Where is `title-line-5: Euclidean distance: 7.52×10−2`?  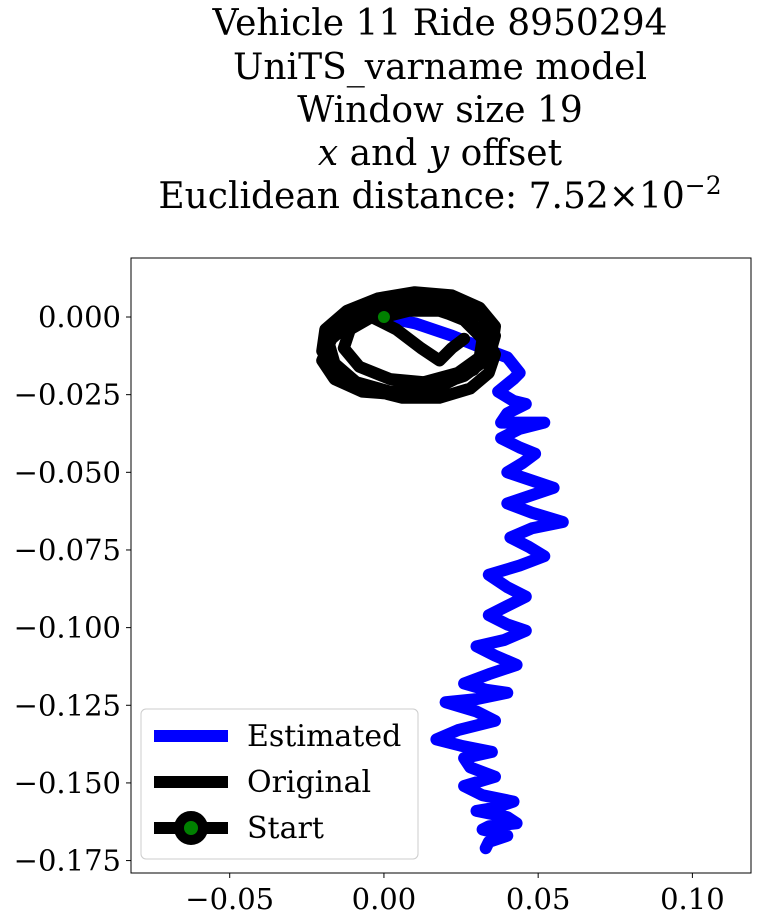
title-line-5: Euclidean distance: 7.52×10−2 is located at coordinates (439, 194).